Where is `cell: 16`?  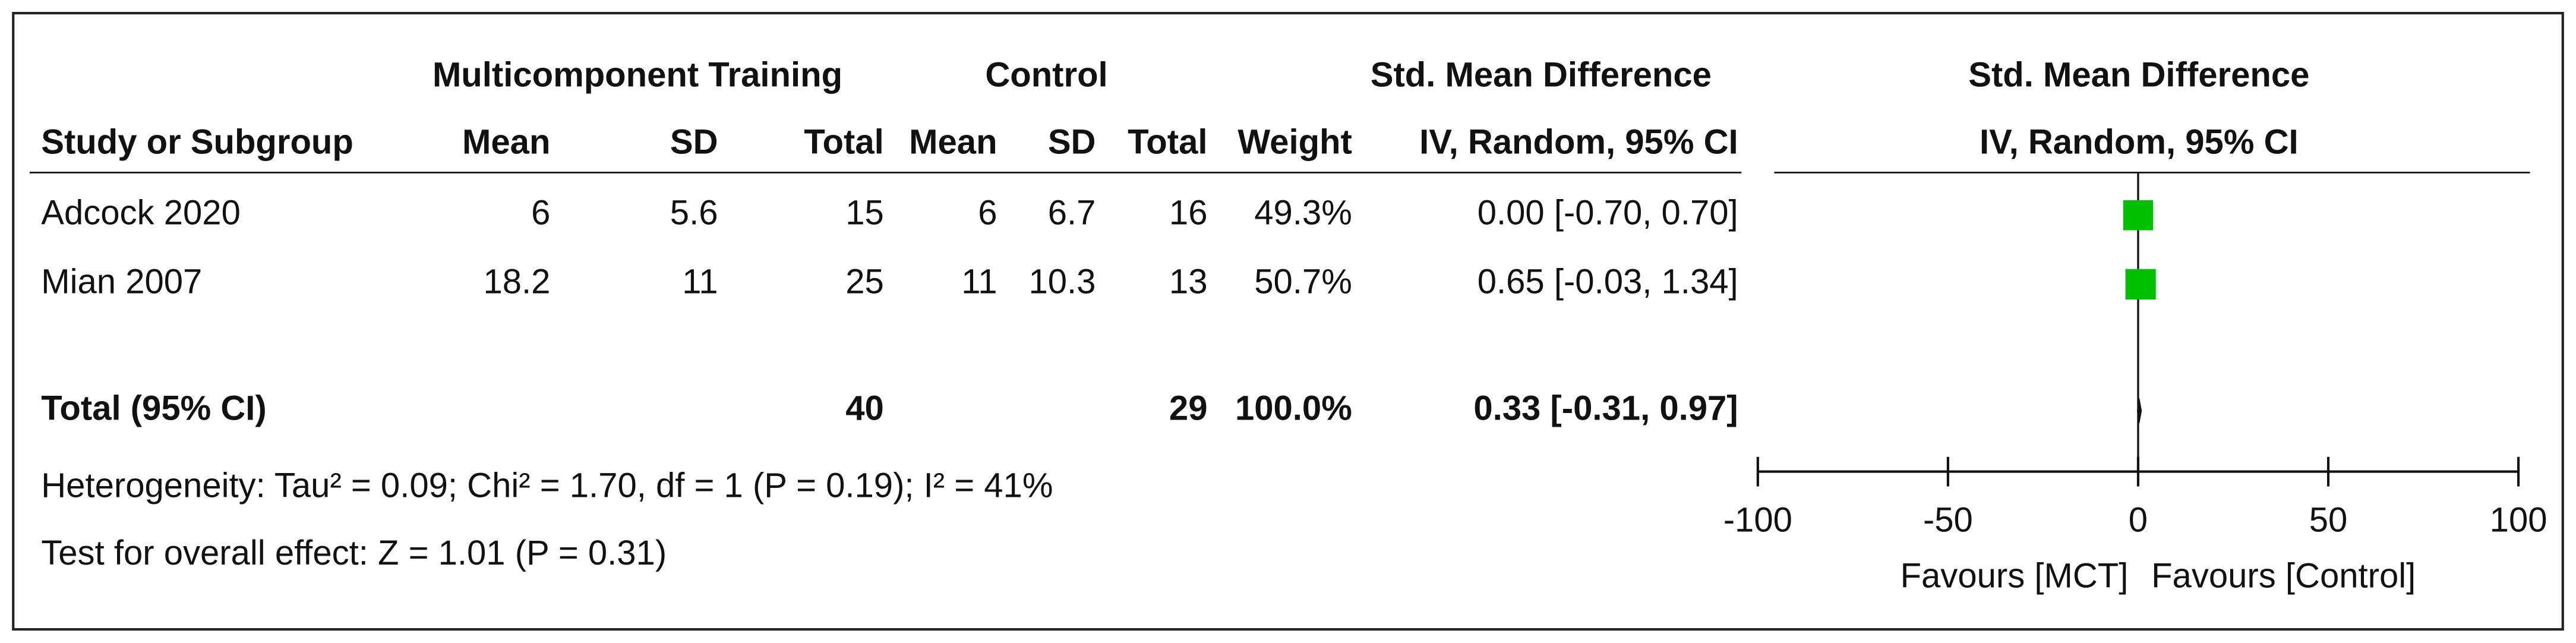
cell: 16 is located at coordinates (1188, 213).